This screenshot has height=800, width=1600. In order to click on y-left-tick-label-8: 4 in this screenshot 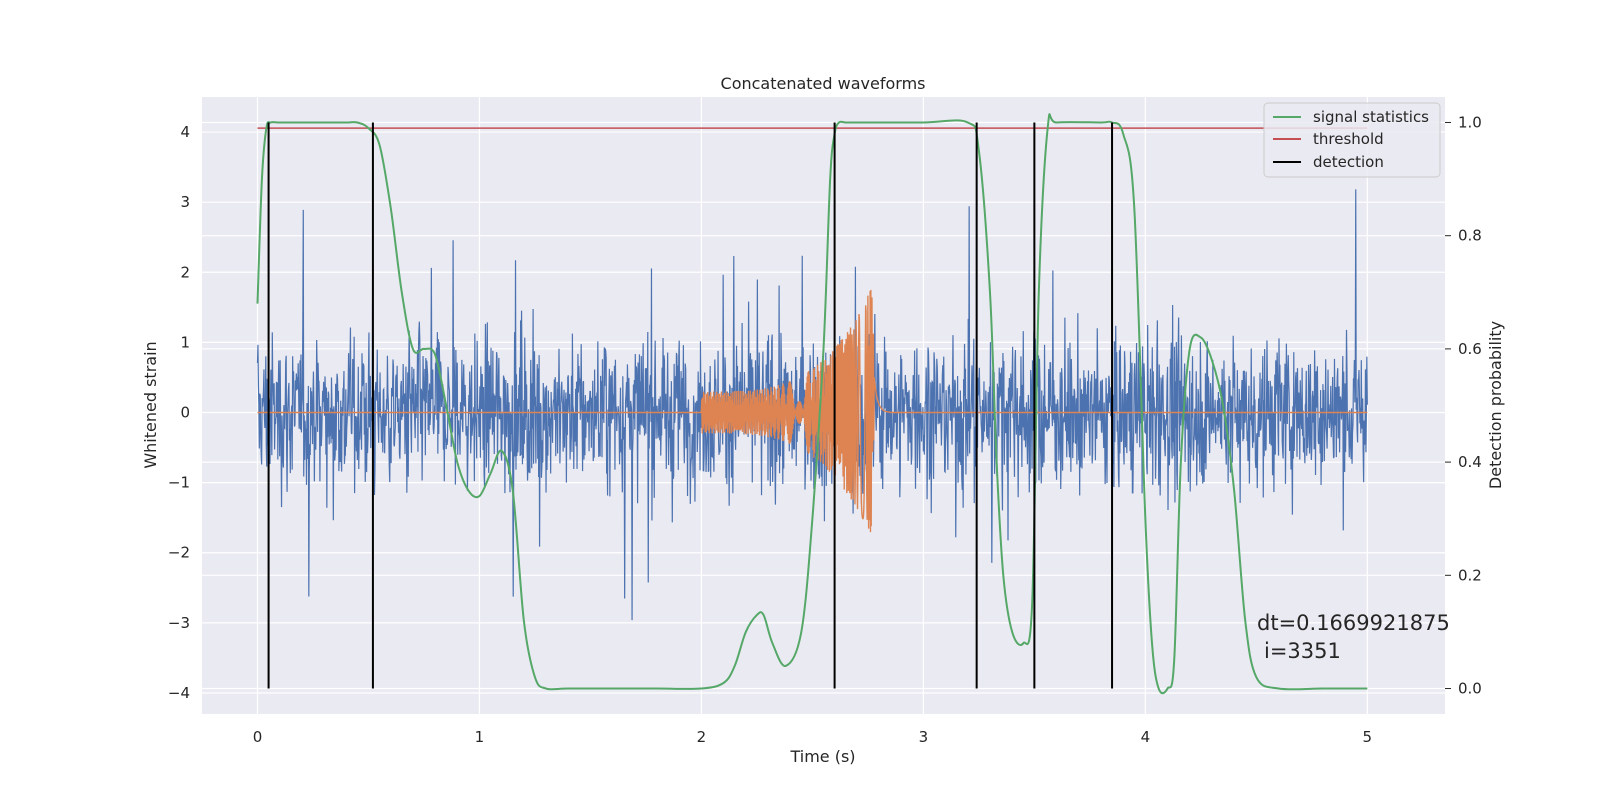, I will do `click(185, 132)`.